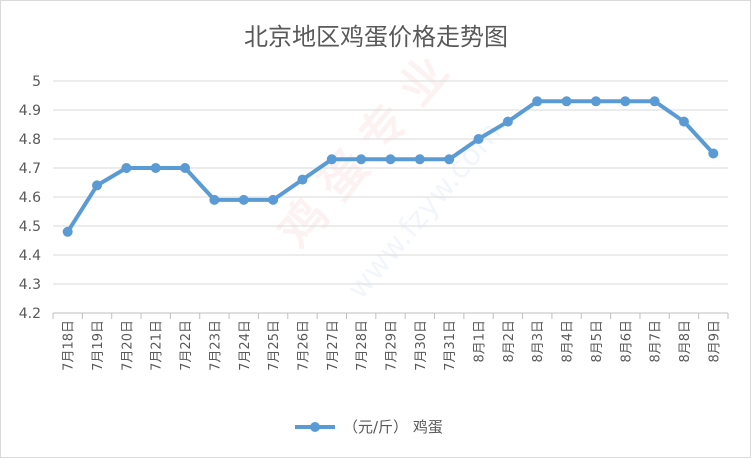  What do you see at coordinates (480, 341) in the screenshot?
I see `x-tick-label: 8月1日` at bounding box center [480, 341].